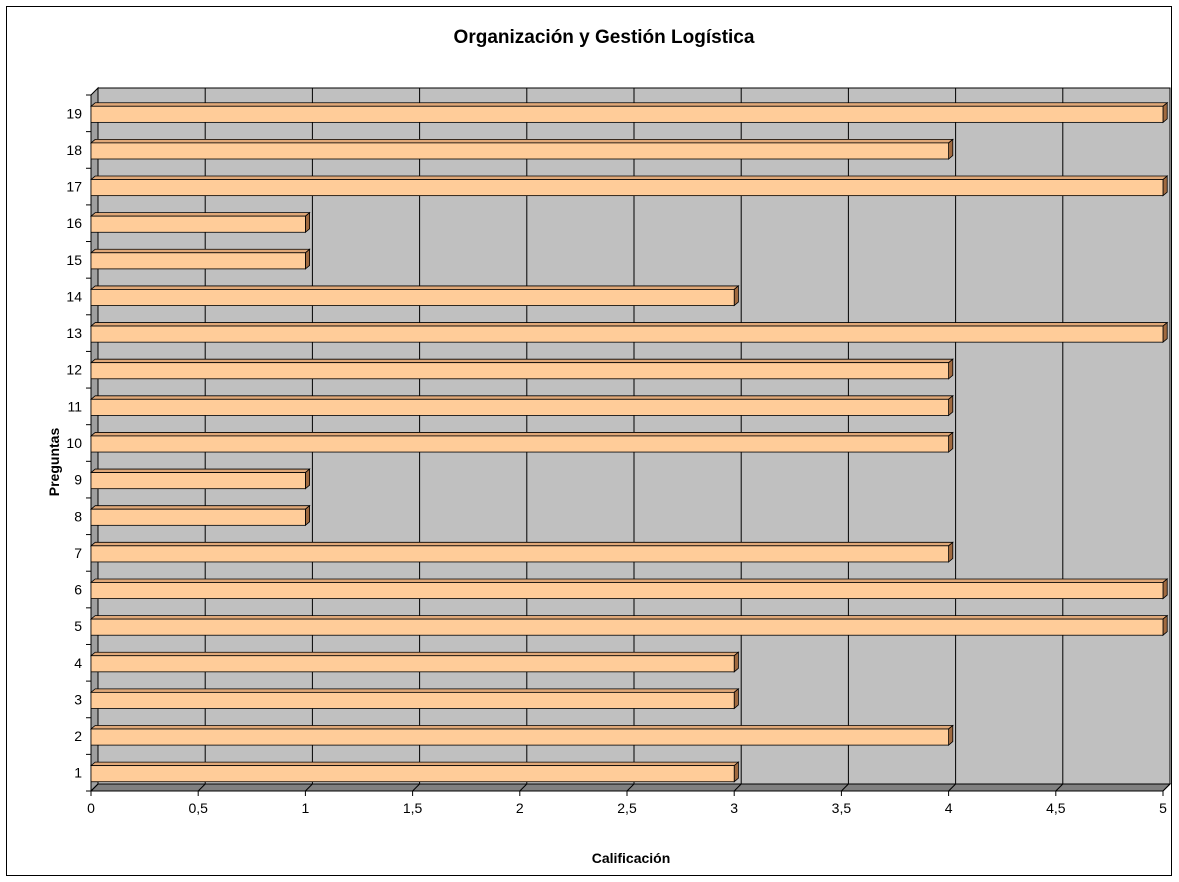  What do you see at coordinates (520, 808) in the screenshot?
I see `x-tick-label: 2` at bounding box center [520, 808].